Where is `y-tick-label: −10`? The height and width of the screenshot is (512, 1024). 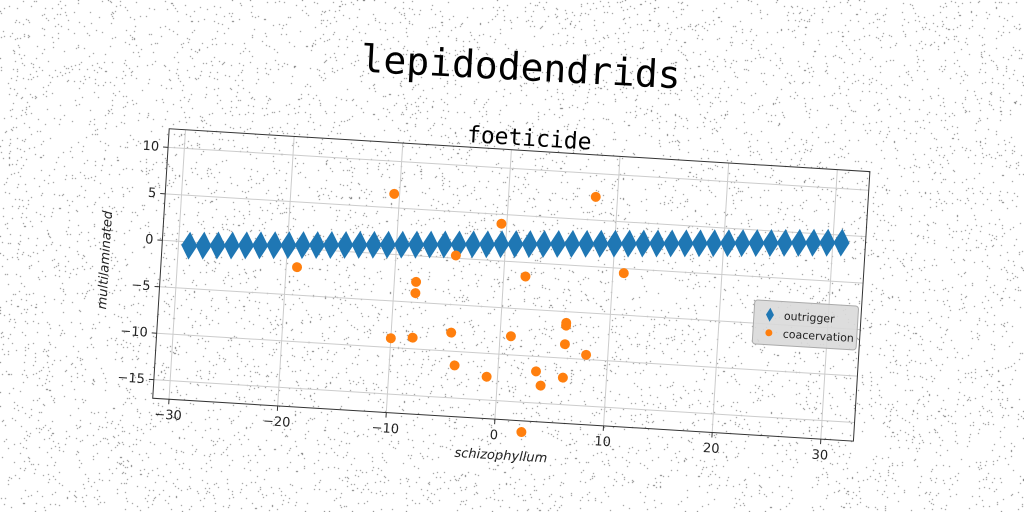 y-tick-label: −10 is located at coordinates (134, 332).